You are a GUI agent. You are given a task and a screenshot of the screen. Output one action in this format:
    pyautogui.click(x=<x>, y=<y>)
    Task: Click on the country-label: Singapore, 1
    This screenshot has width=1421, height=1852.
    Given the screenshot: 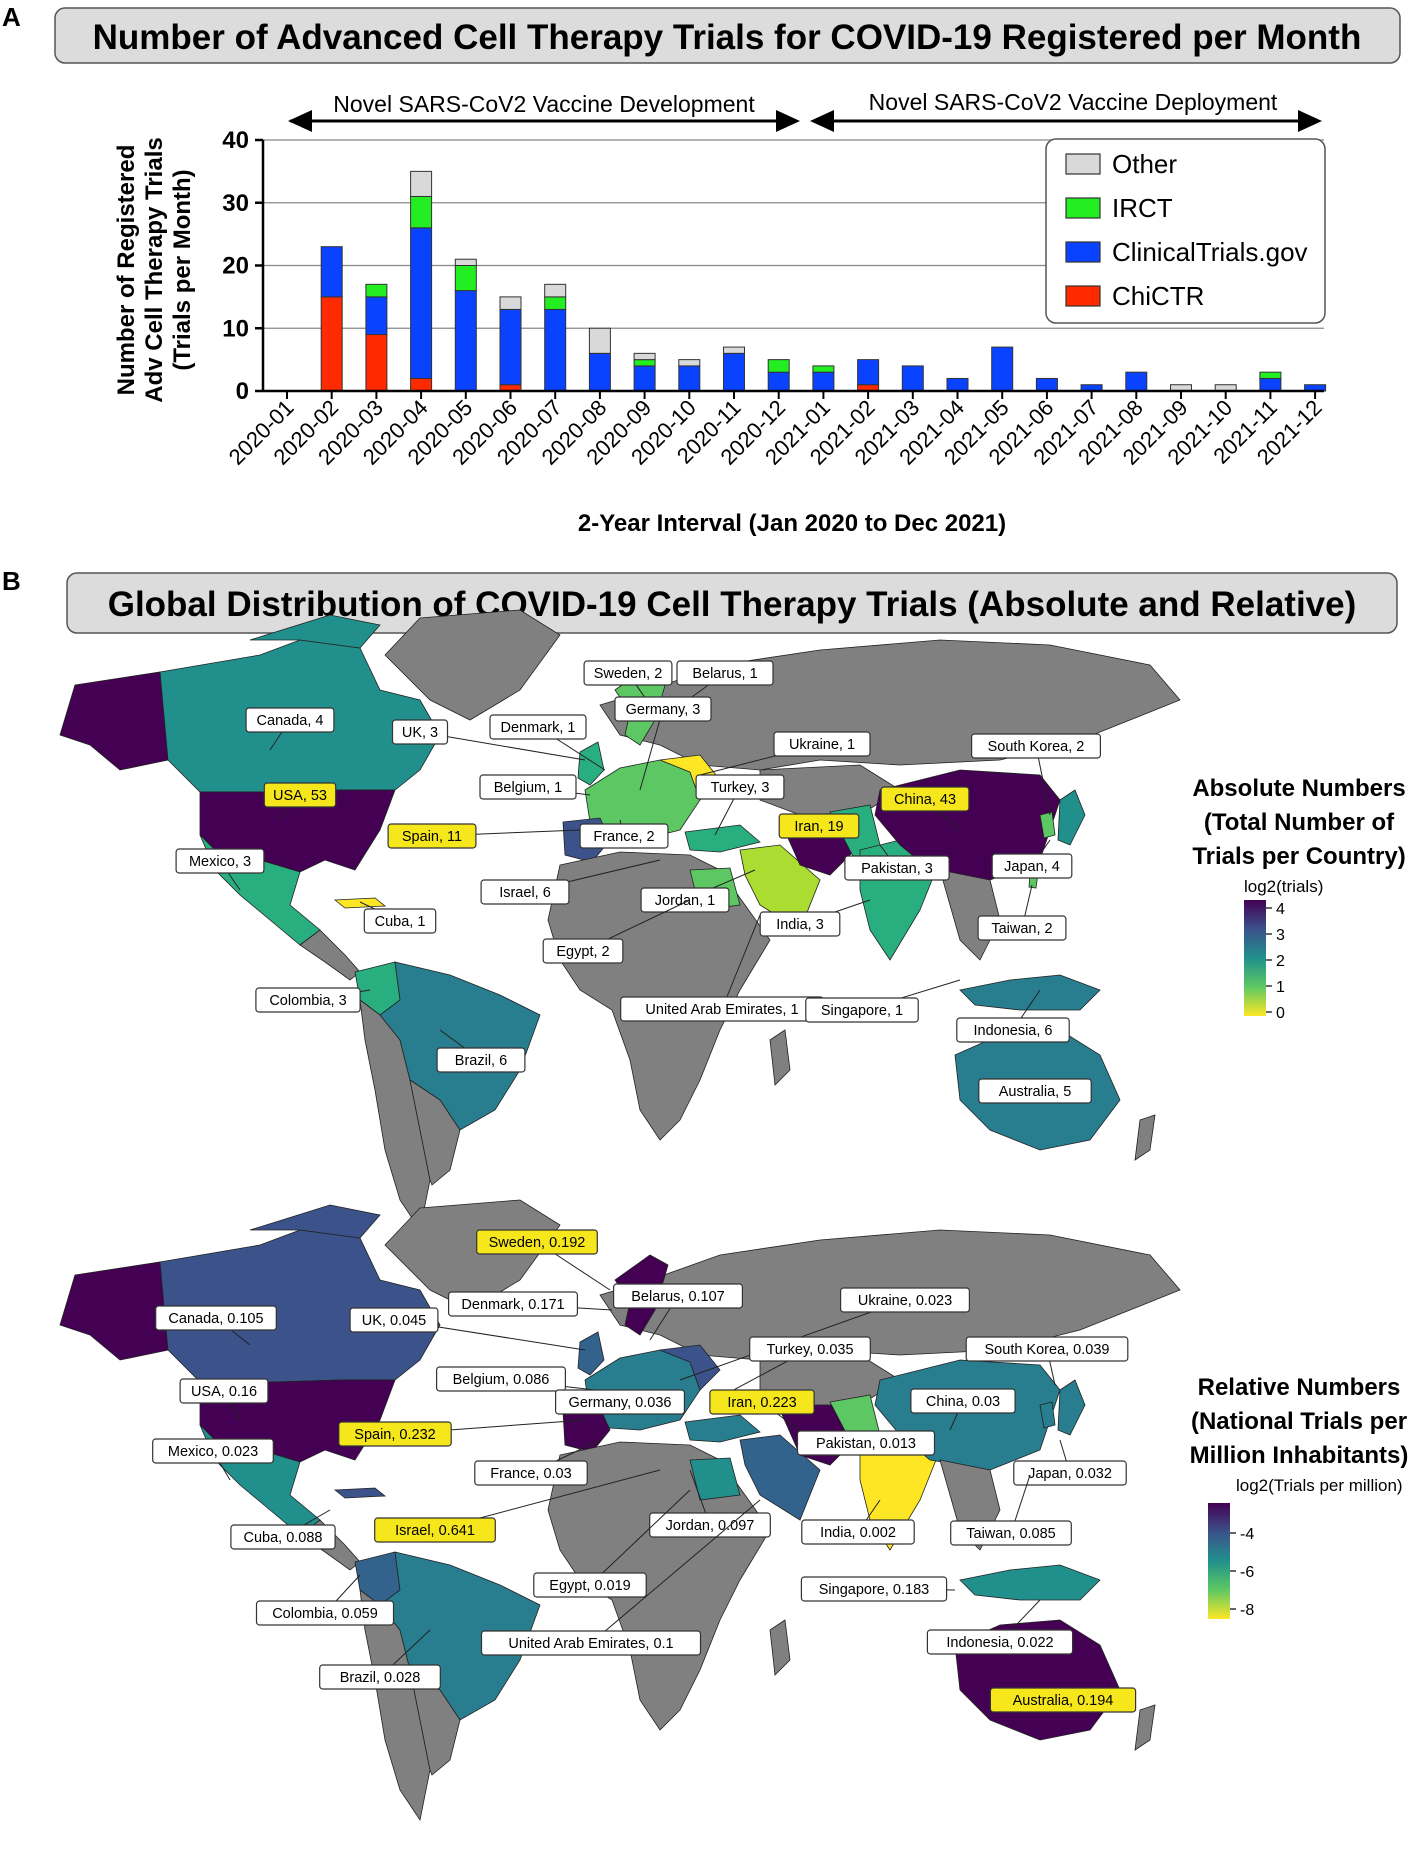 What is the action you would take?
    pyautogui.click(x=862, y=1011)
    